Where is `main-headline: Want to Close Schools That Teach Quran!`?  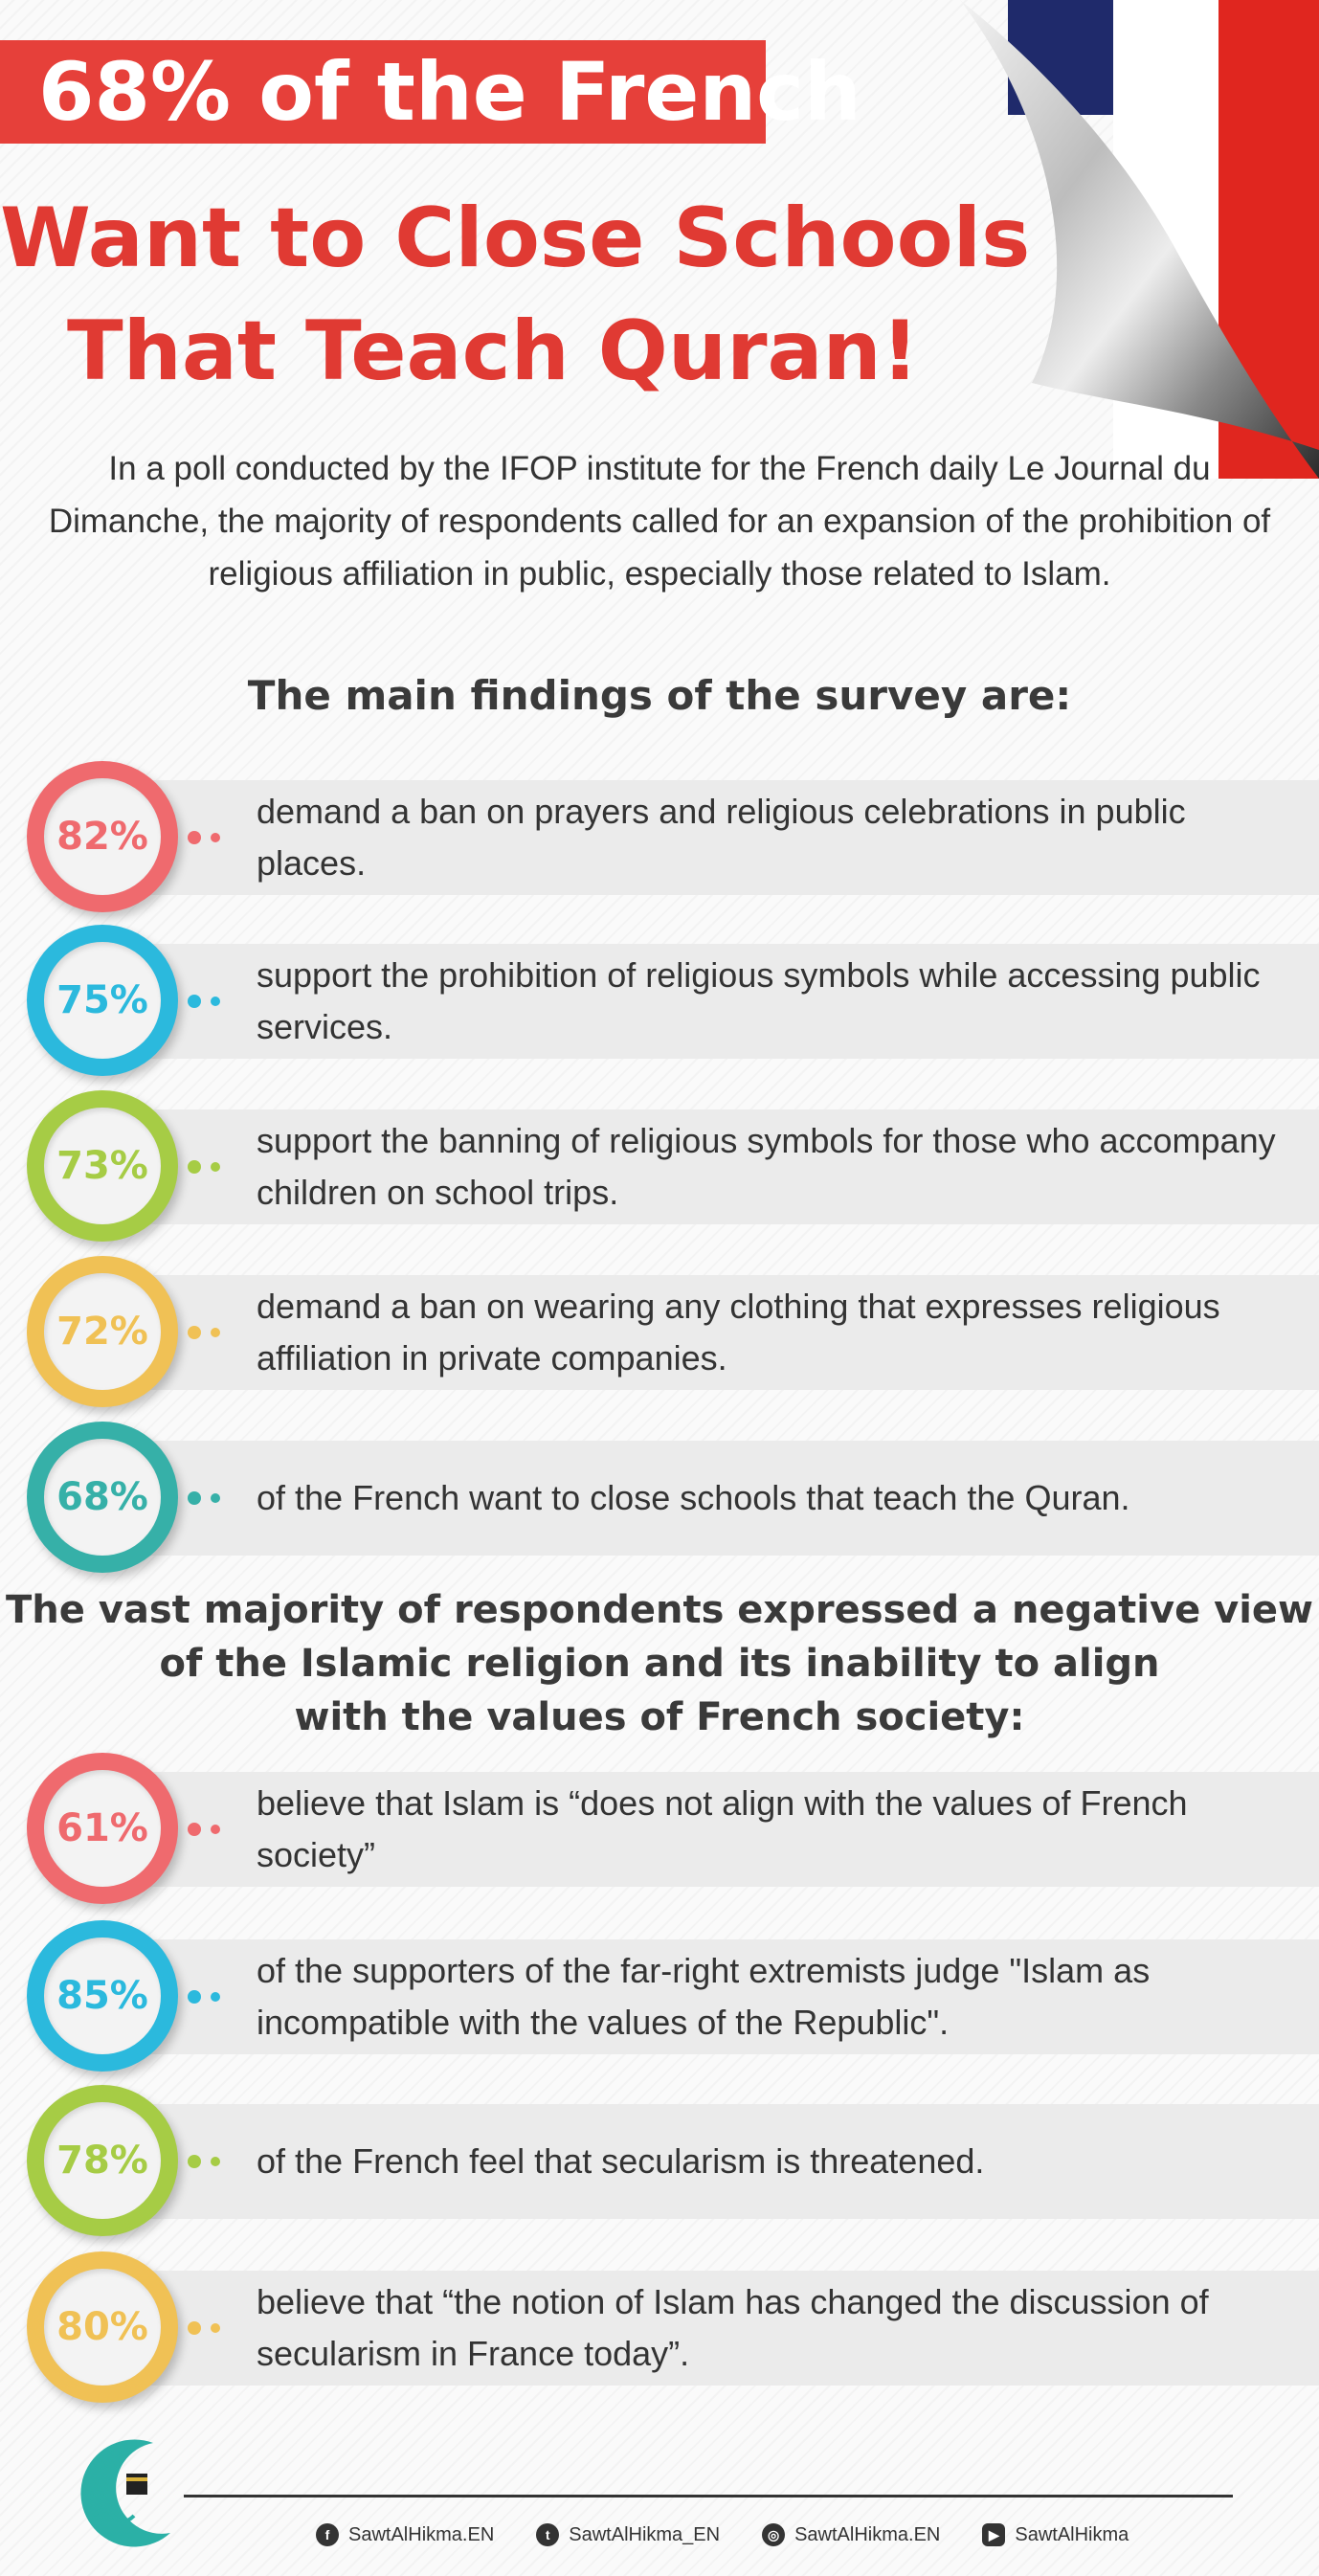 main-headline: Want to Close Schools That Teach Quran! is located at coordinates (515, 295).